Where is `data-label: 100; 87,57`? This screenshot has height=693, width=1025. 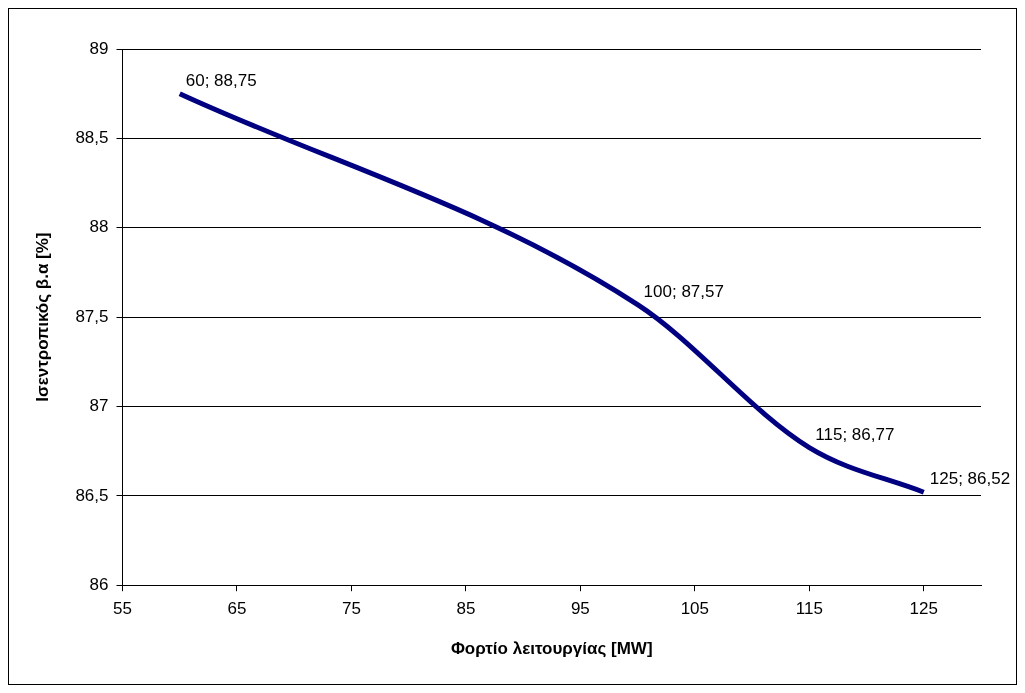
data-label: 100; 87,57 is located at coordinates (683, 291).